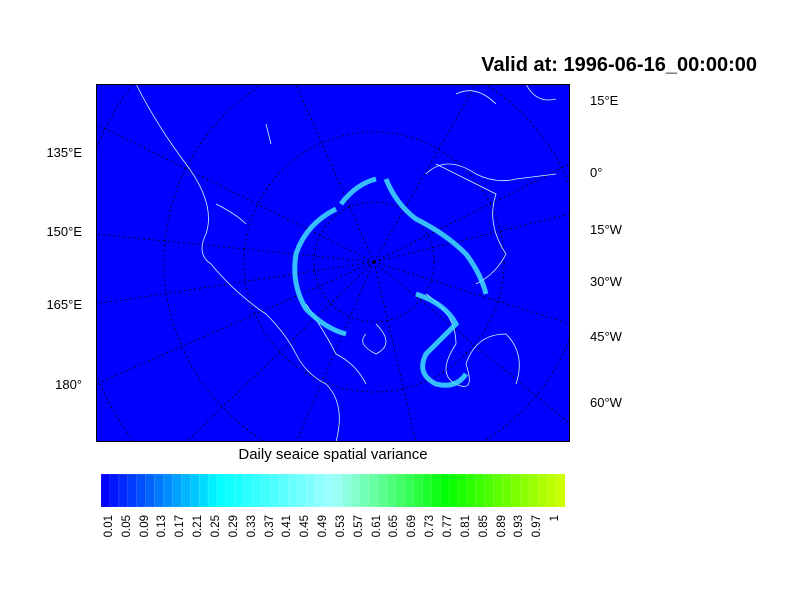  I want to click on colorbar-tick-label: 0.25, so click(216, 526).